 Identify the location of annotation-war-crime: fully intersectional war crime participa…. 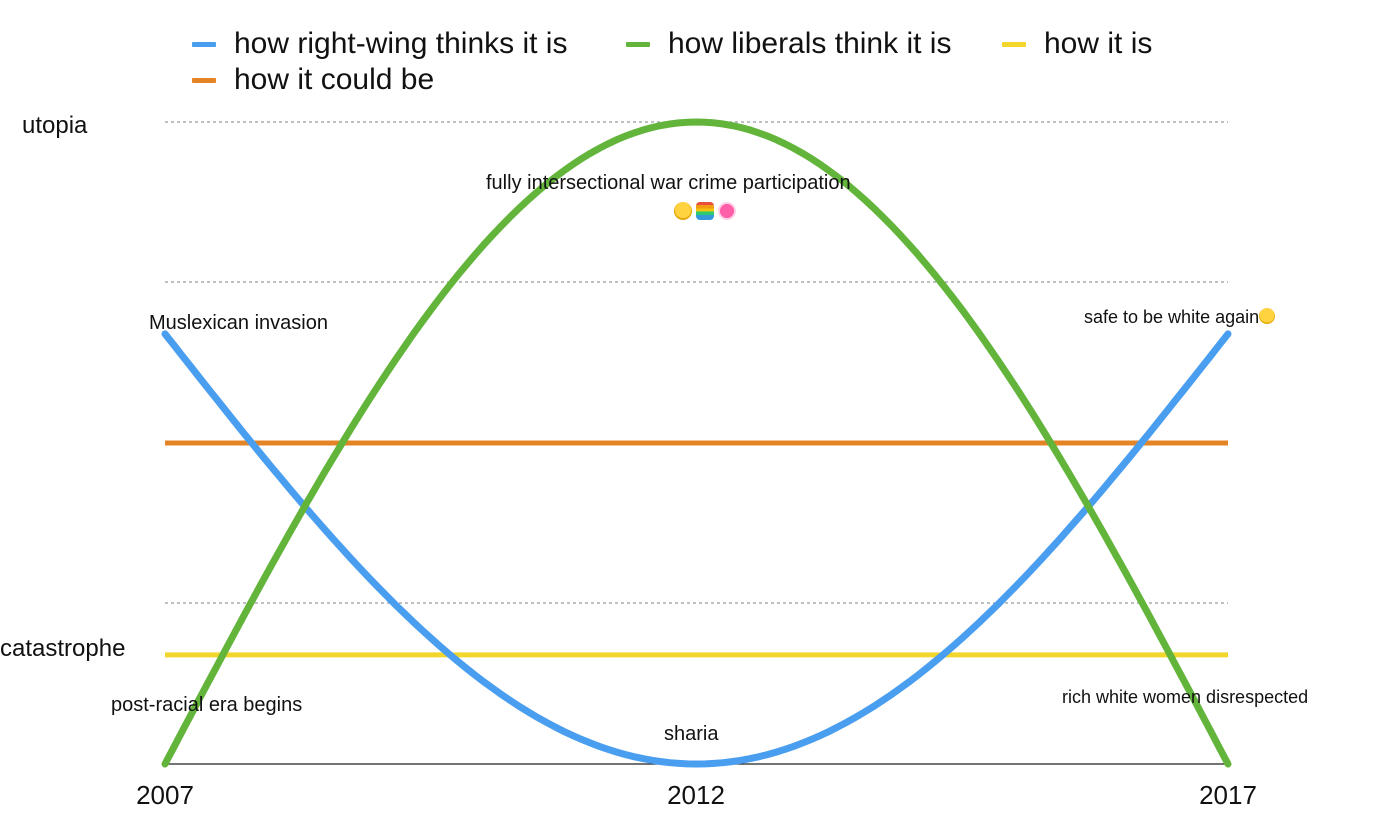
(668, 183).